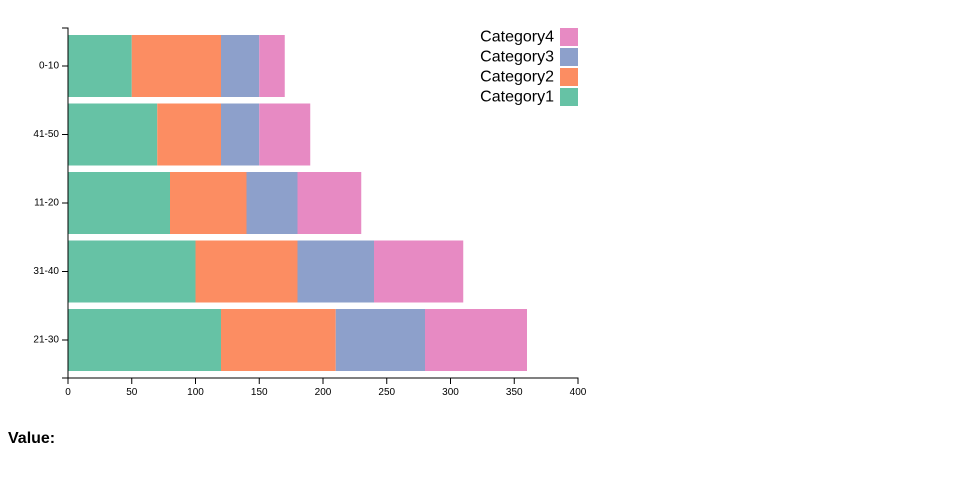 The width and height of the screenshot is (960, 500). What do you see at coordinates (380, 340) in the screenshot?
I see `bar-21-30-category3` at bounding box center [380, 340].